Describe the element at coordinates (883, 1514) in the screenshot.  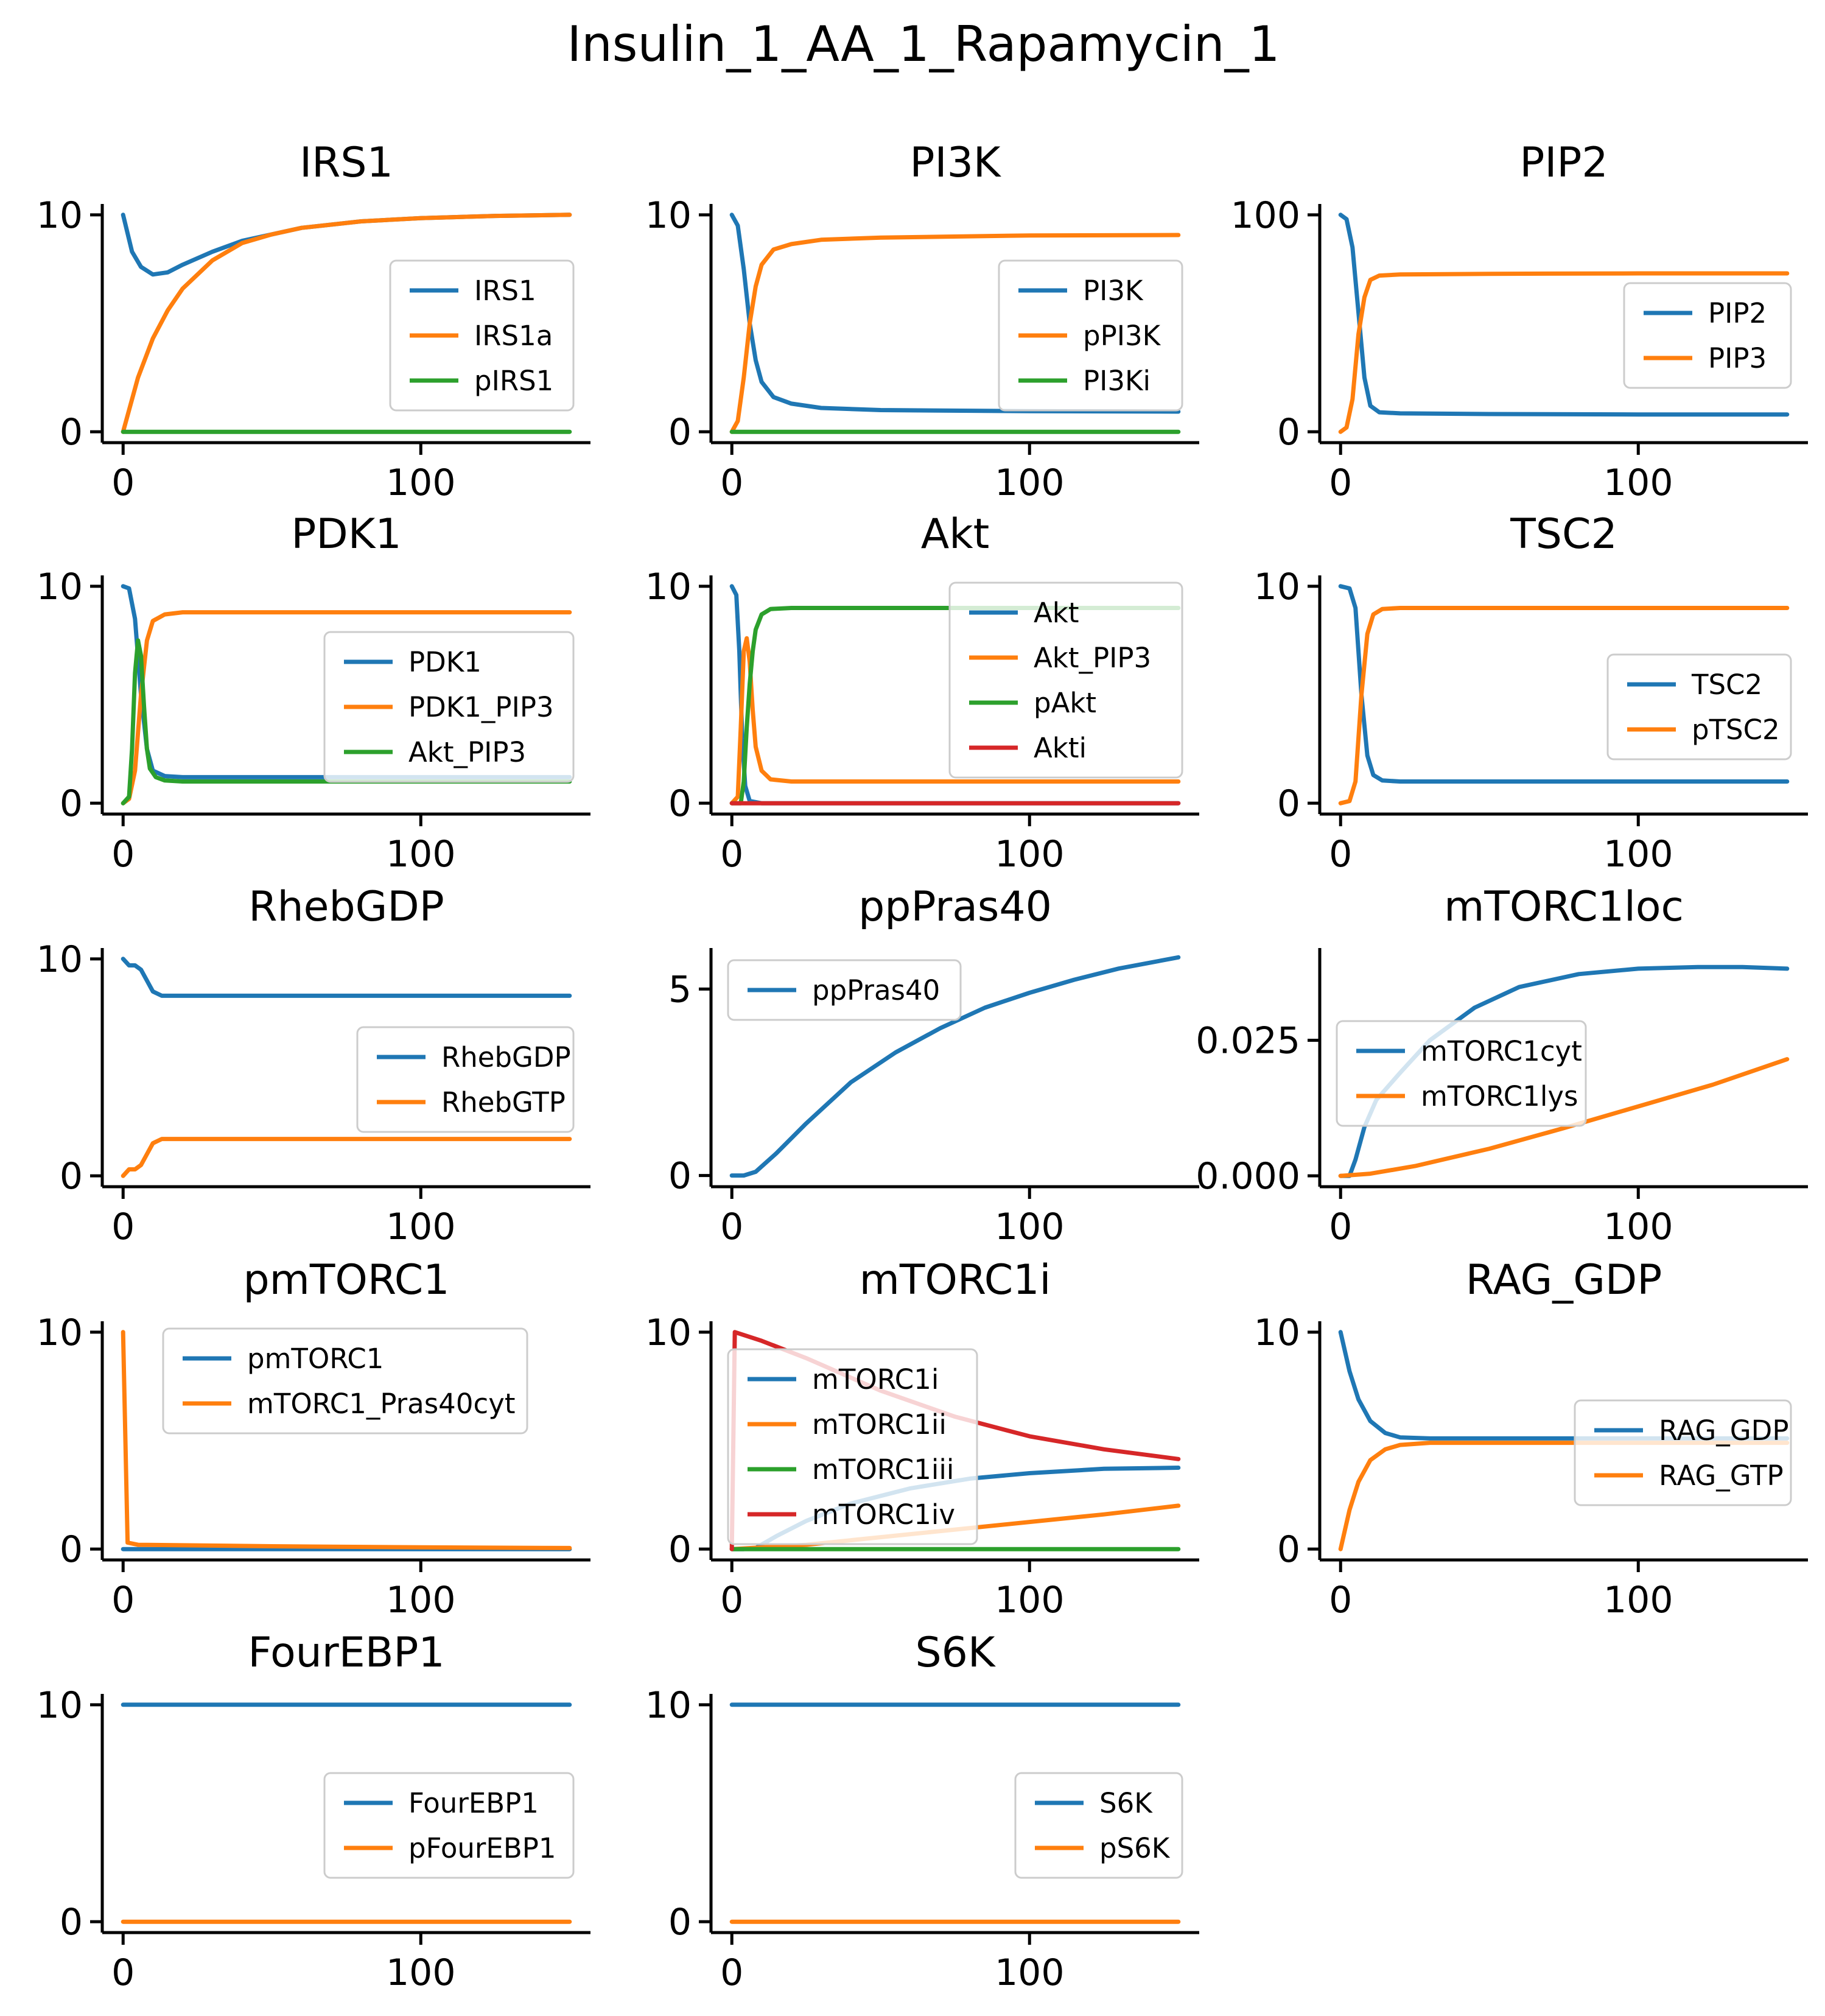
I see `legend-label-mtorc1iv: mTORC1iv` at that location.